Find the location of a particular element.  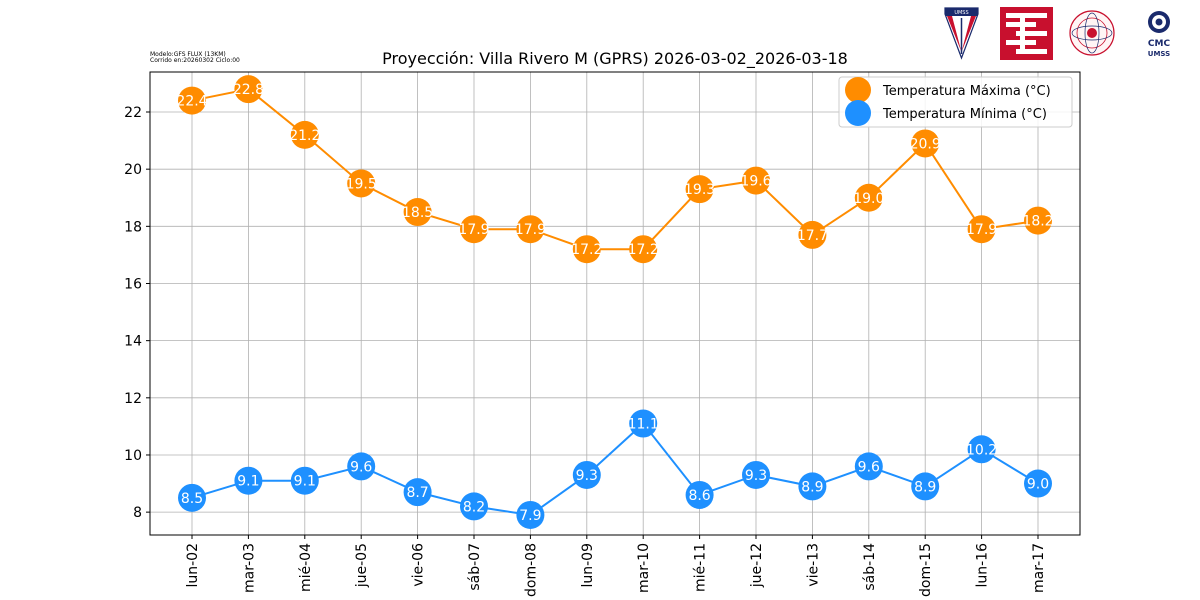

data-label: 19.3 is located at coordinates (699, 190).